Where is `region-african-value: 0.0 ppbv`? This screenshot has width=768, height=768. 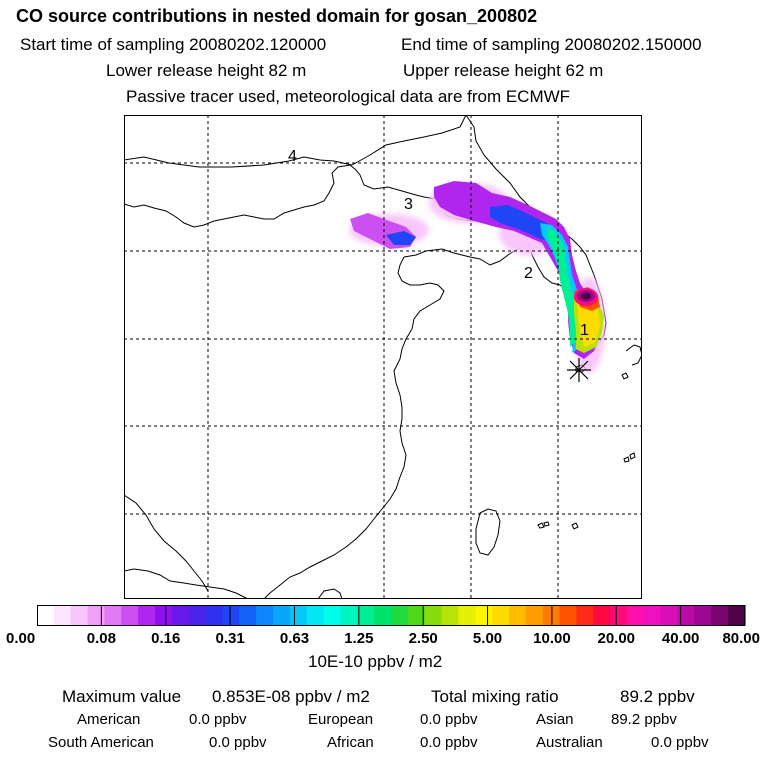 region-african-value: 0.0 ppbv is located at coordinates (449, 742).